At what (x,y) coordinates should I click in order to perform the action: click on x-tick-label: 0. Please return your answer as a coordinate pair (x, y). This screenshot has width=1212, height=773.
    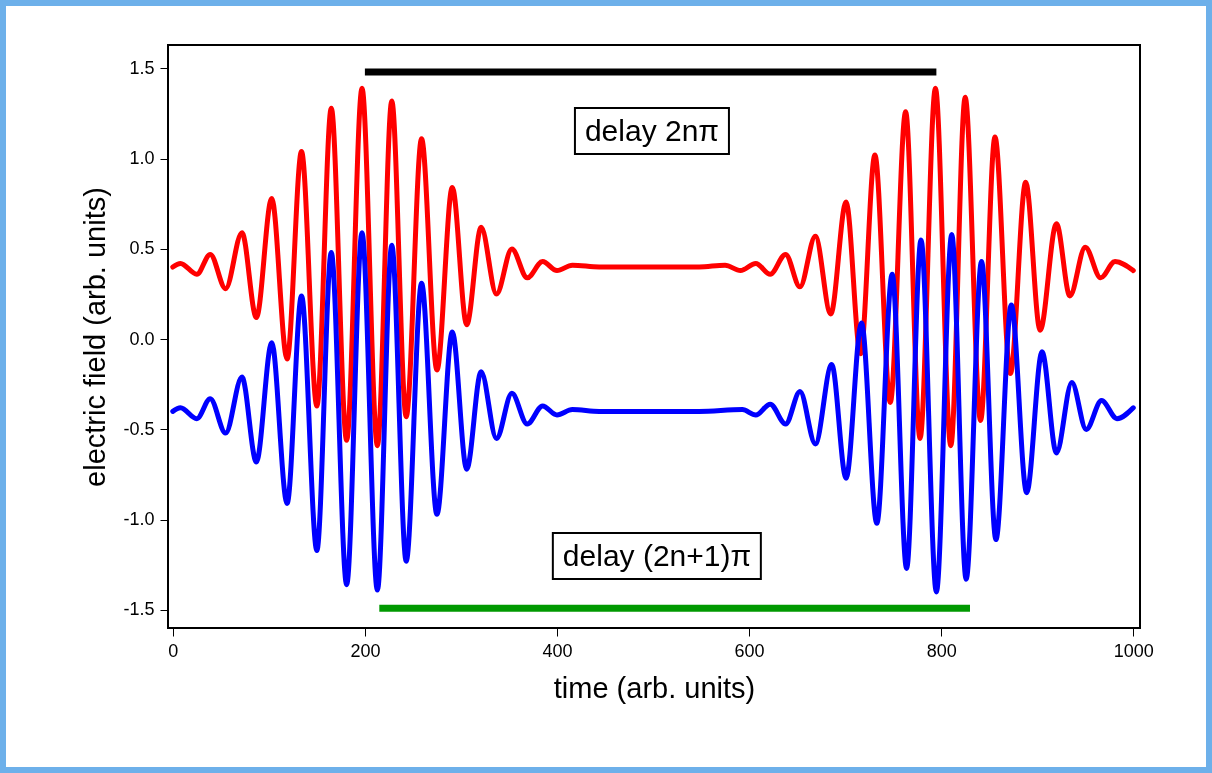
    Looking at the image, I should click on (173, 650).